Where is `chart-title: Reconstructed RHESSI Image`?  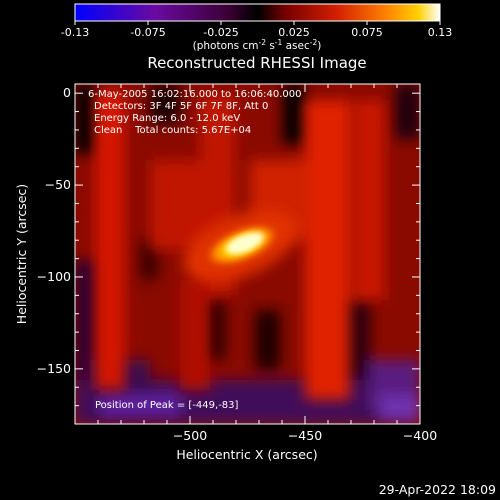 chart-title: Reconstructed RHESSI Image is located at coordinates (256, 63).